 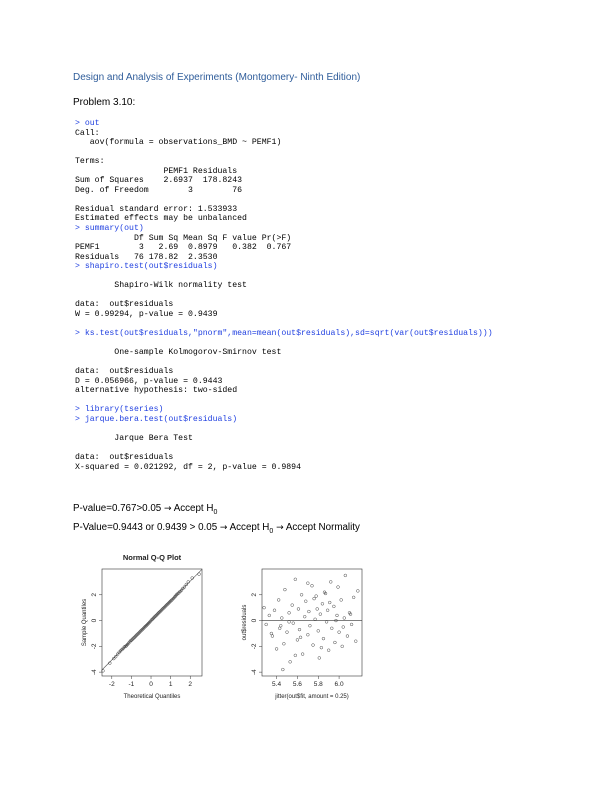 What do you see at coordinates (119, 410) in the screenshot?
I see `console-command: > library(tseries)` at bounding box center [119, 410].